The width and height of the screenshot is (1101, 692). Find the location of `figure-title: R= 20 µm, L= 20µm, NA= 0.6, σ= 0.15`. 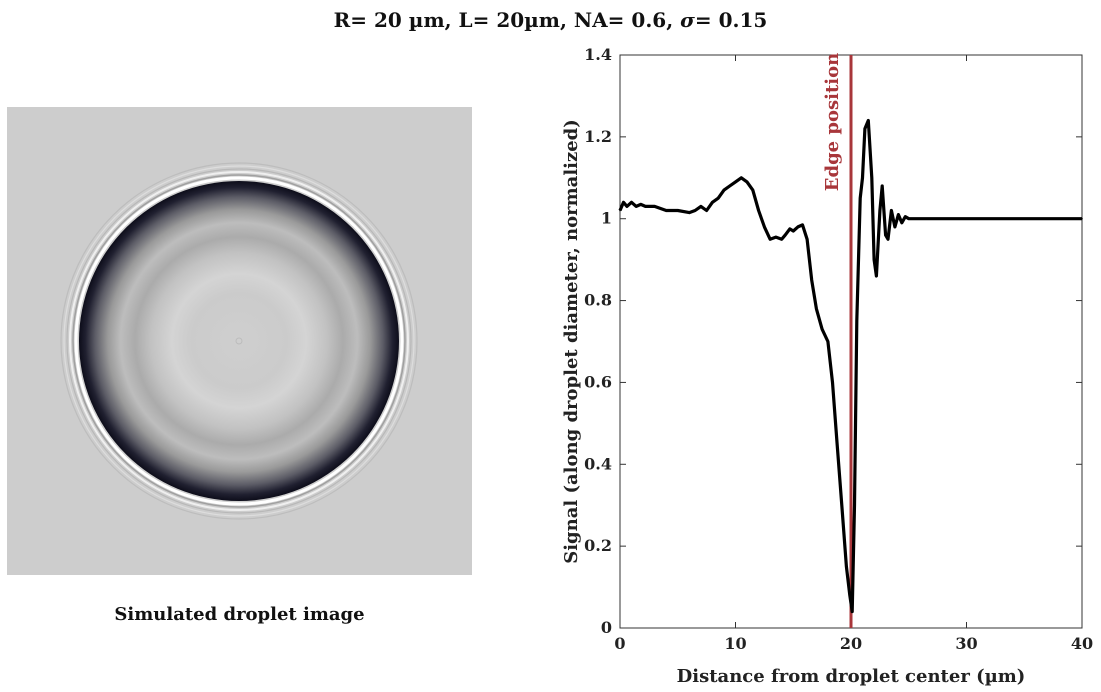

figure-title: R= 20 µm, L= 20µm, NA= 0.6, σ= 0.15 is located at coordinates (550, 20).